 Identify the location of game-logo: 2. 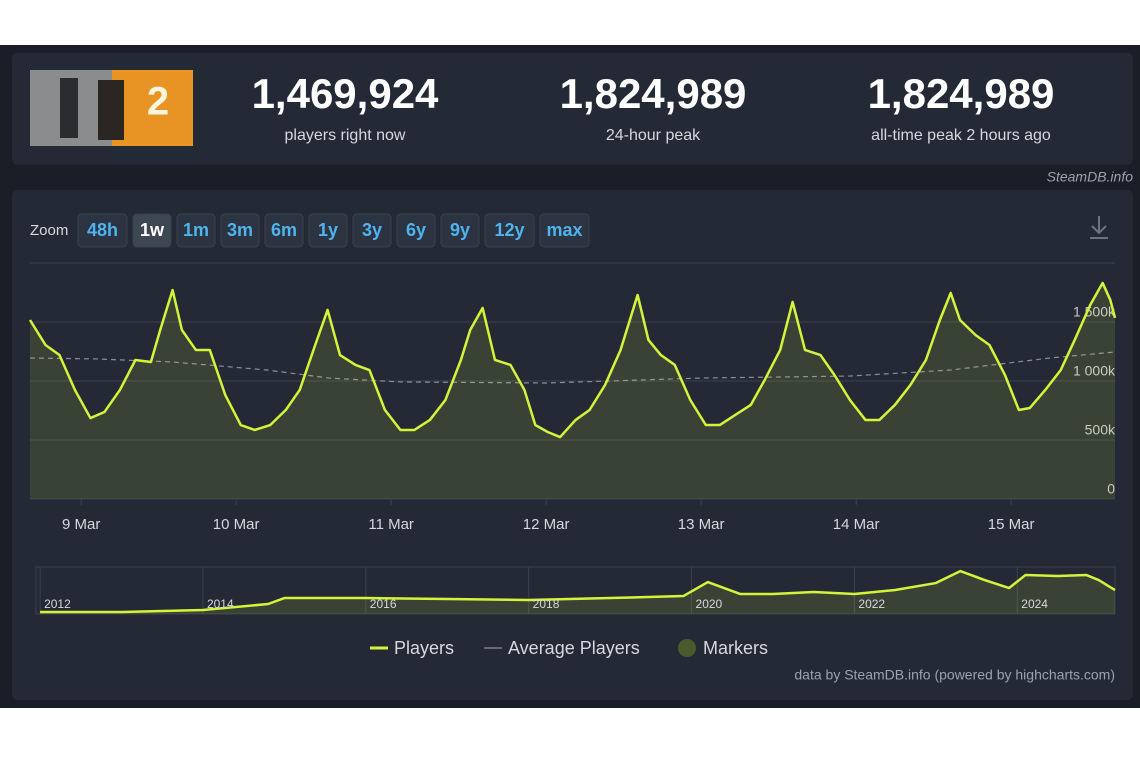
(111, 108).